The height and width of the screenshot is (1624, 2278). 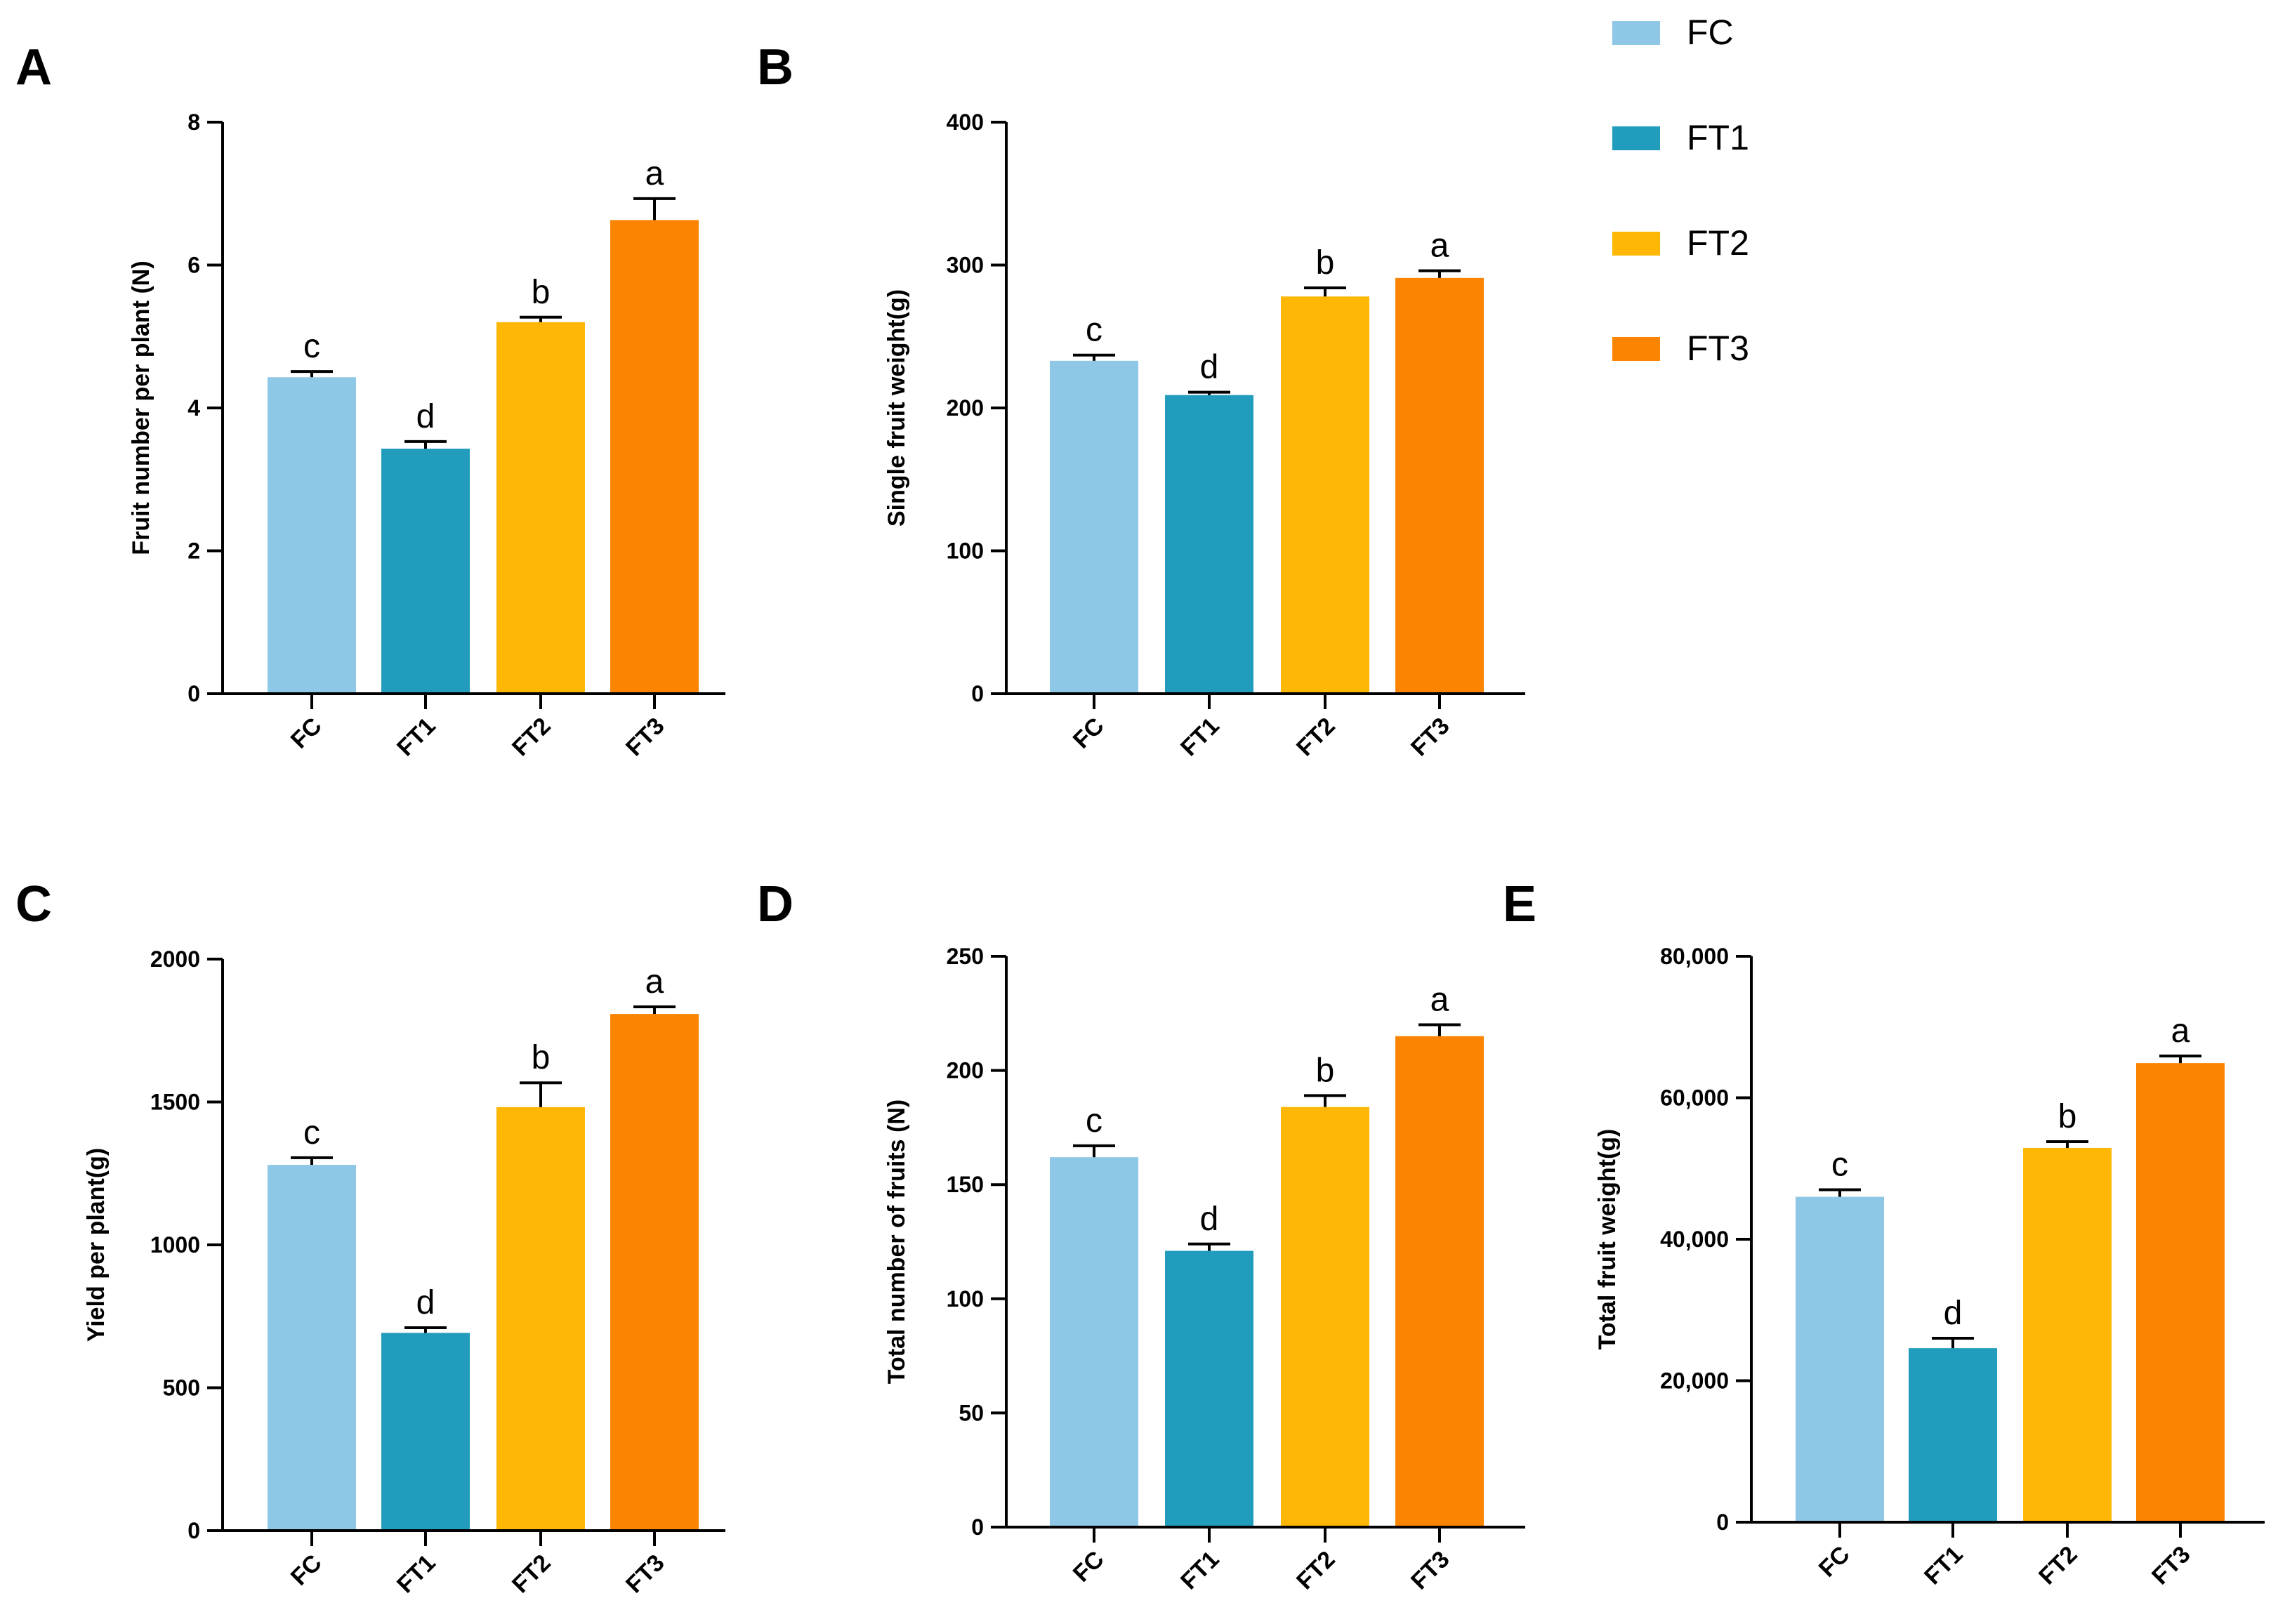 I want to click on y-tick-label: 80,000, so click(x=1694, y=956).